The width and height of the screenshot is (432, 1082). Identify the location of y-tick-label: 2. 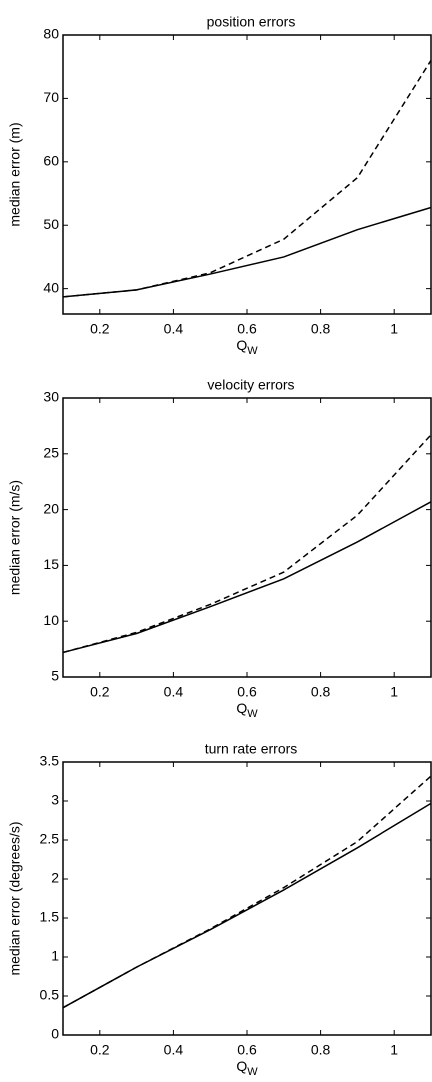
(55, 878).